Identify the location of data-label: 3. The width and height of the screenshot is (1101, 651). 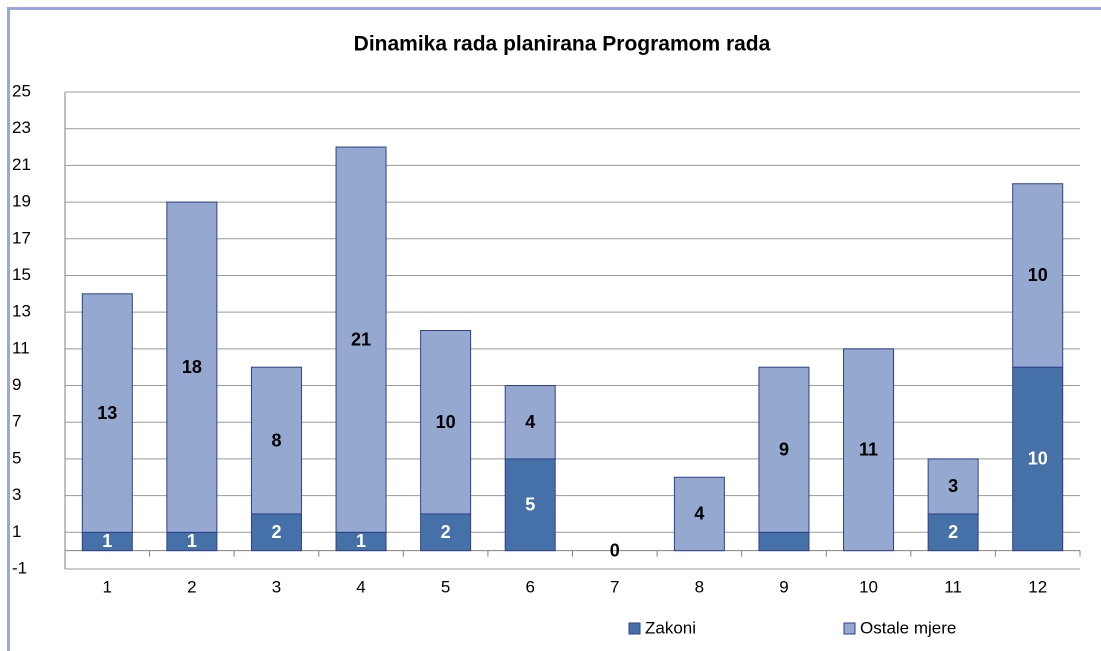
(953, 486).